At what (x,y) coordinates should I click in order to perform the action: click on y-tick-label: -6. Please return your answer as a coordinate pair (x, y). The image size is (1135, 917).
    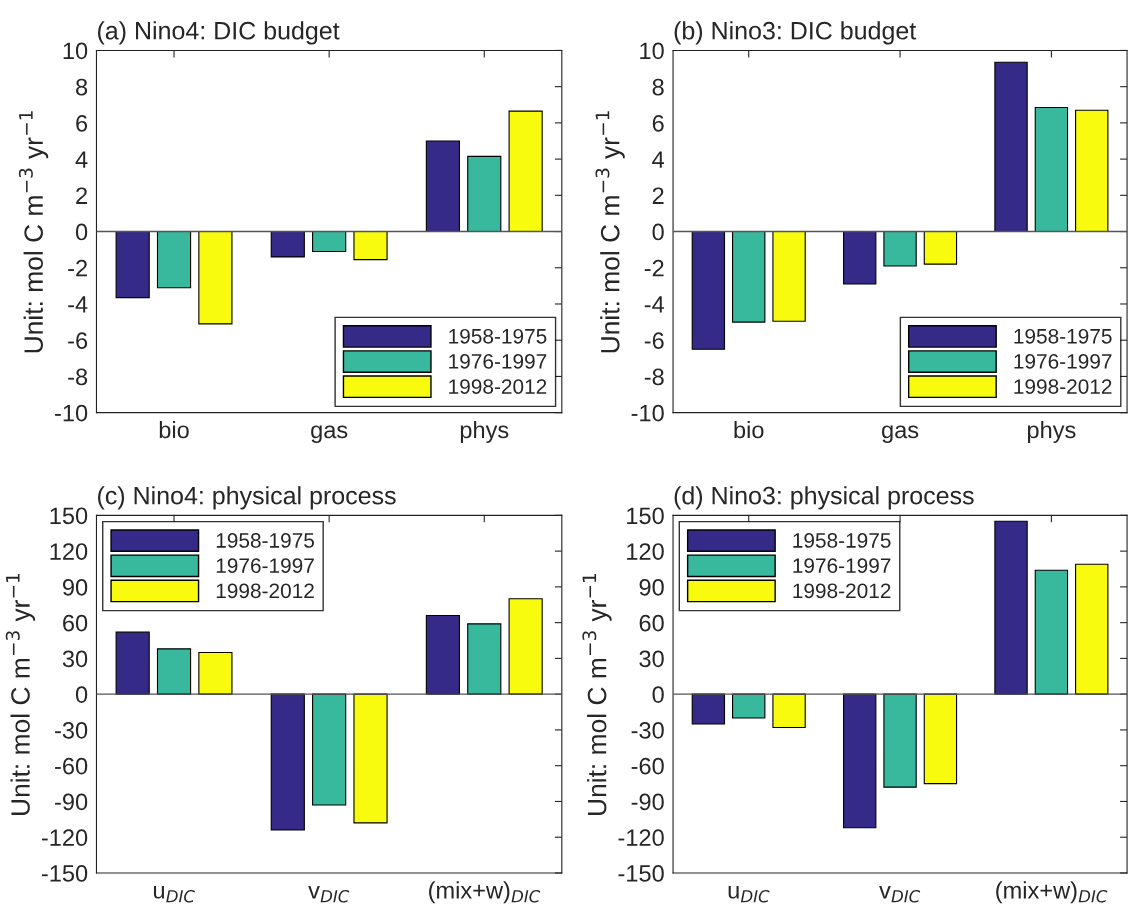
    Looking at the image, I should click on (654, 340).